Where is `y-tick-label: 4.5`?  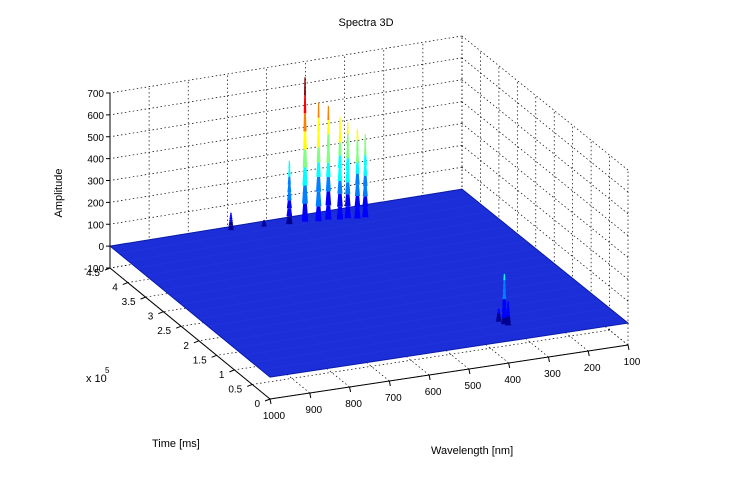 y-tick-label: 4.5 is located at coordinates (93, 273).